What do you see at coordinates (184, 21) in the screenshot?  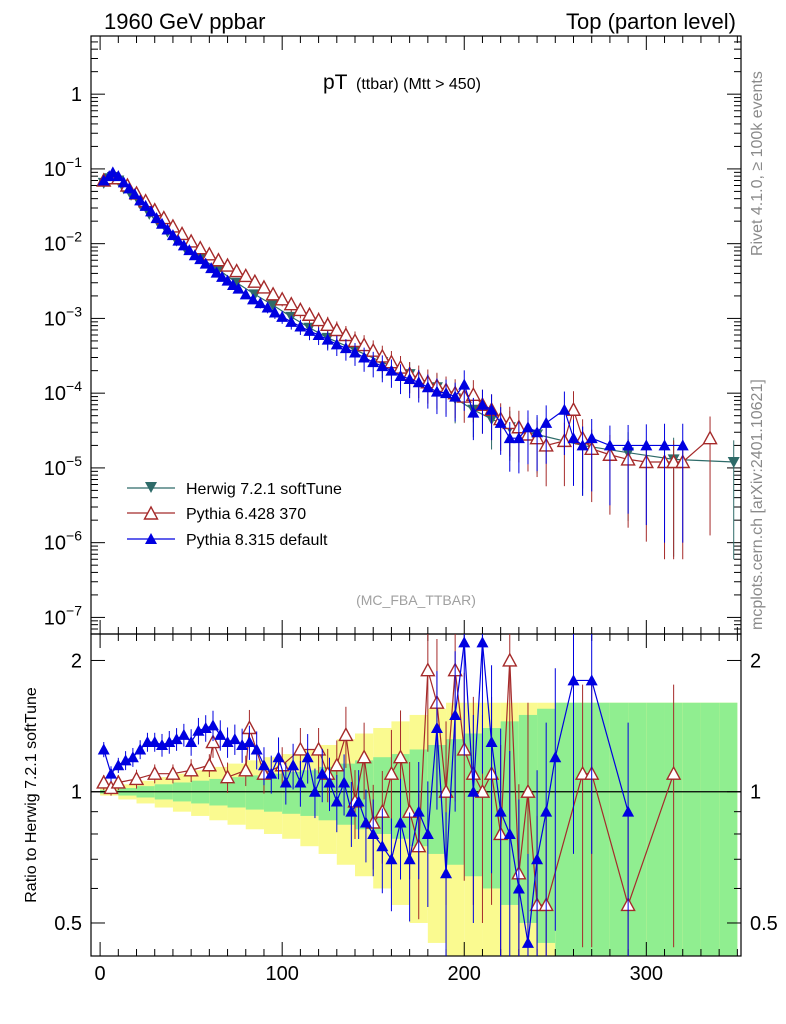 I see `header-left: 1960 GeV ppbar` at bounding box center [184, 21].